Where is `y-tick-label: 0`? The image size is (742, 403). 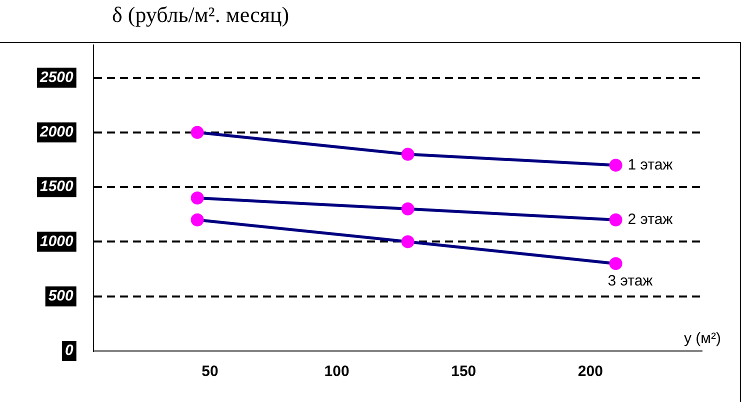
y-tick-label: 0 is located at coordinates (69, 351).